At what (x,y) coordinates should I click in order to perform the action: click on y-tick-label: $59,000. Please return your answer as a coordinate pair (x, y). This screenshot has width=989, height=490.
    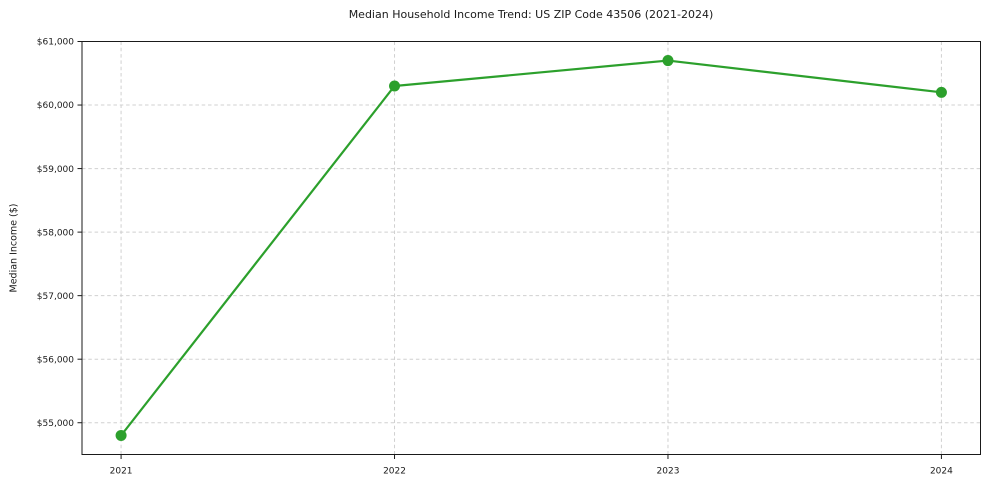
    Looking at the image, I should click on (55, 170).